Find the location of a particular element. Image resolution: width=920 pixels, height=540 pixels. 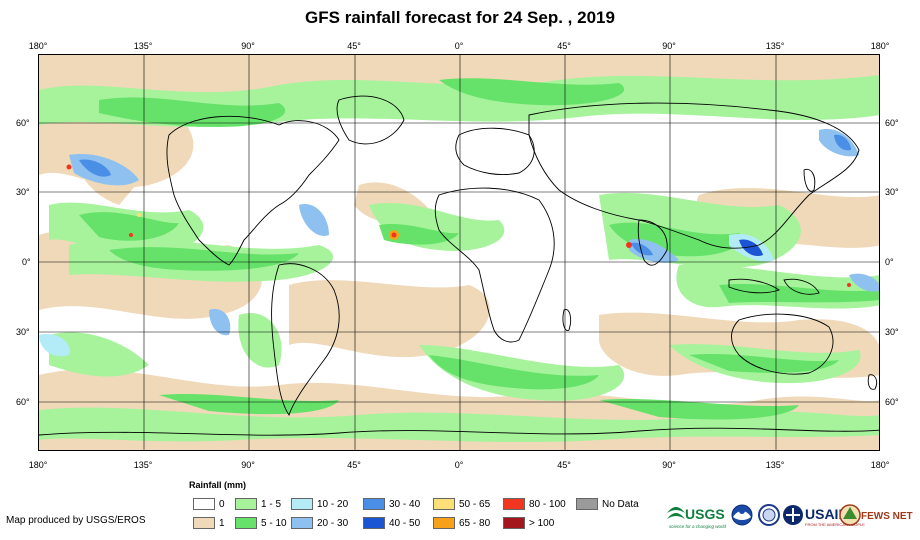

usaid-text: USAID is located at coordinates (827, 514).